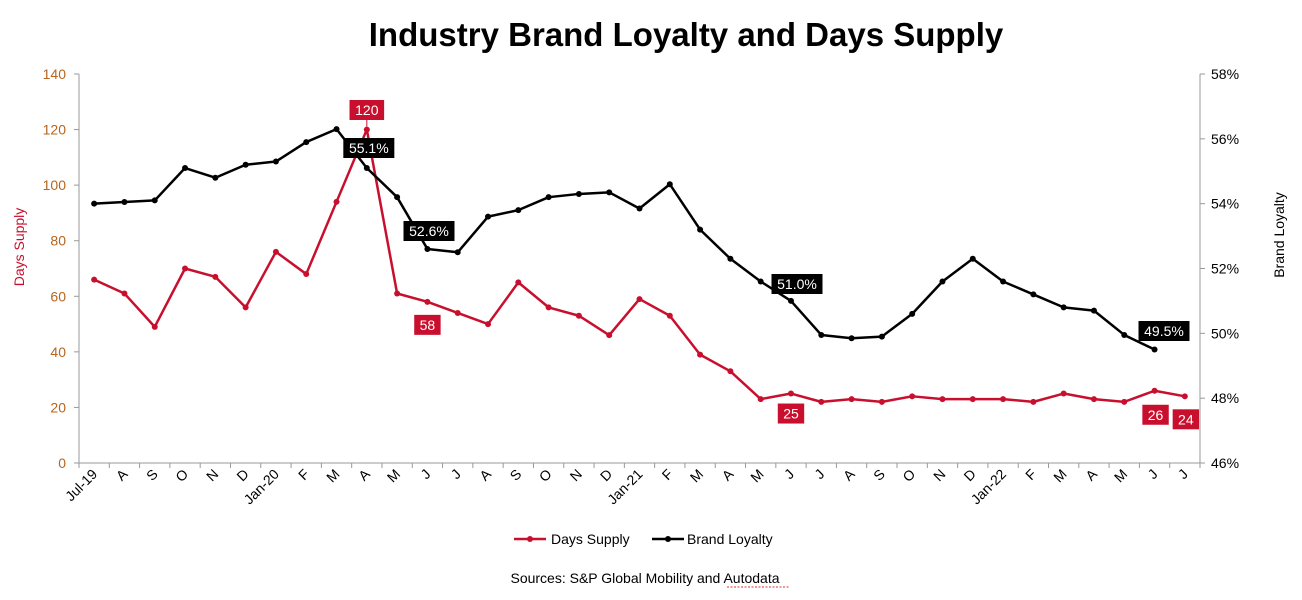 The image size is (1302, 600). Describe the element at coordinates (1225, 333) in the screenshot. I see `y-tick-label-right: 50%` at that location.